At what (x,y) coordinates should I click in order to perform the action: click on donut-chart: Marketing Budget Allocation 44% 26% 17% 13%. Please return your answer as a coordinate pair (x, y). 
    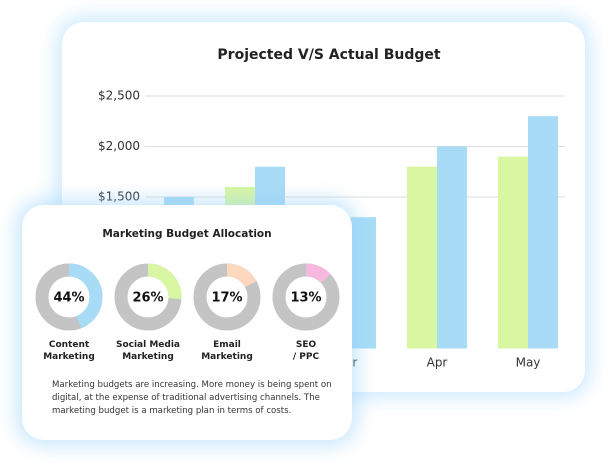
    Looking at the image, I should click on (187, 279).